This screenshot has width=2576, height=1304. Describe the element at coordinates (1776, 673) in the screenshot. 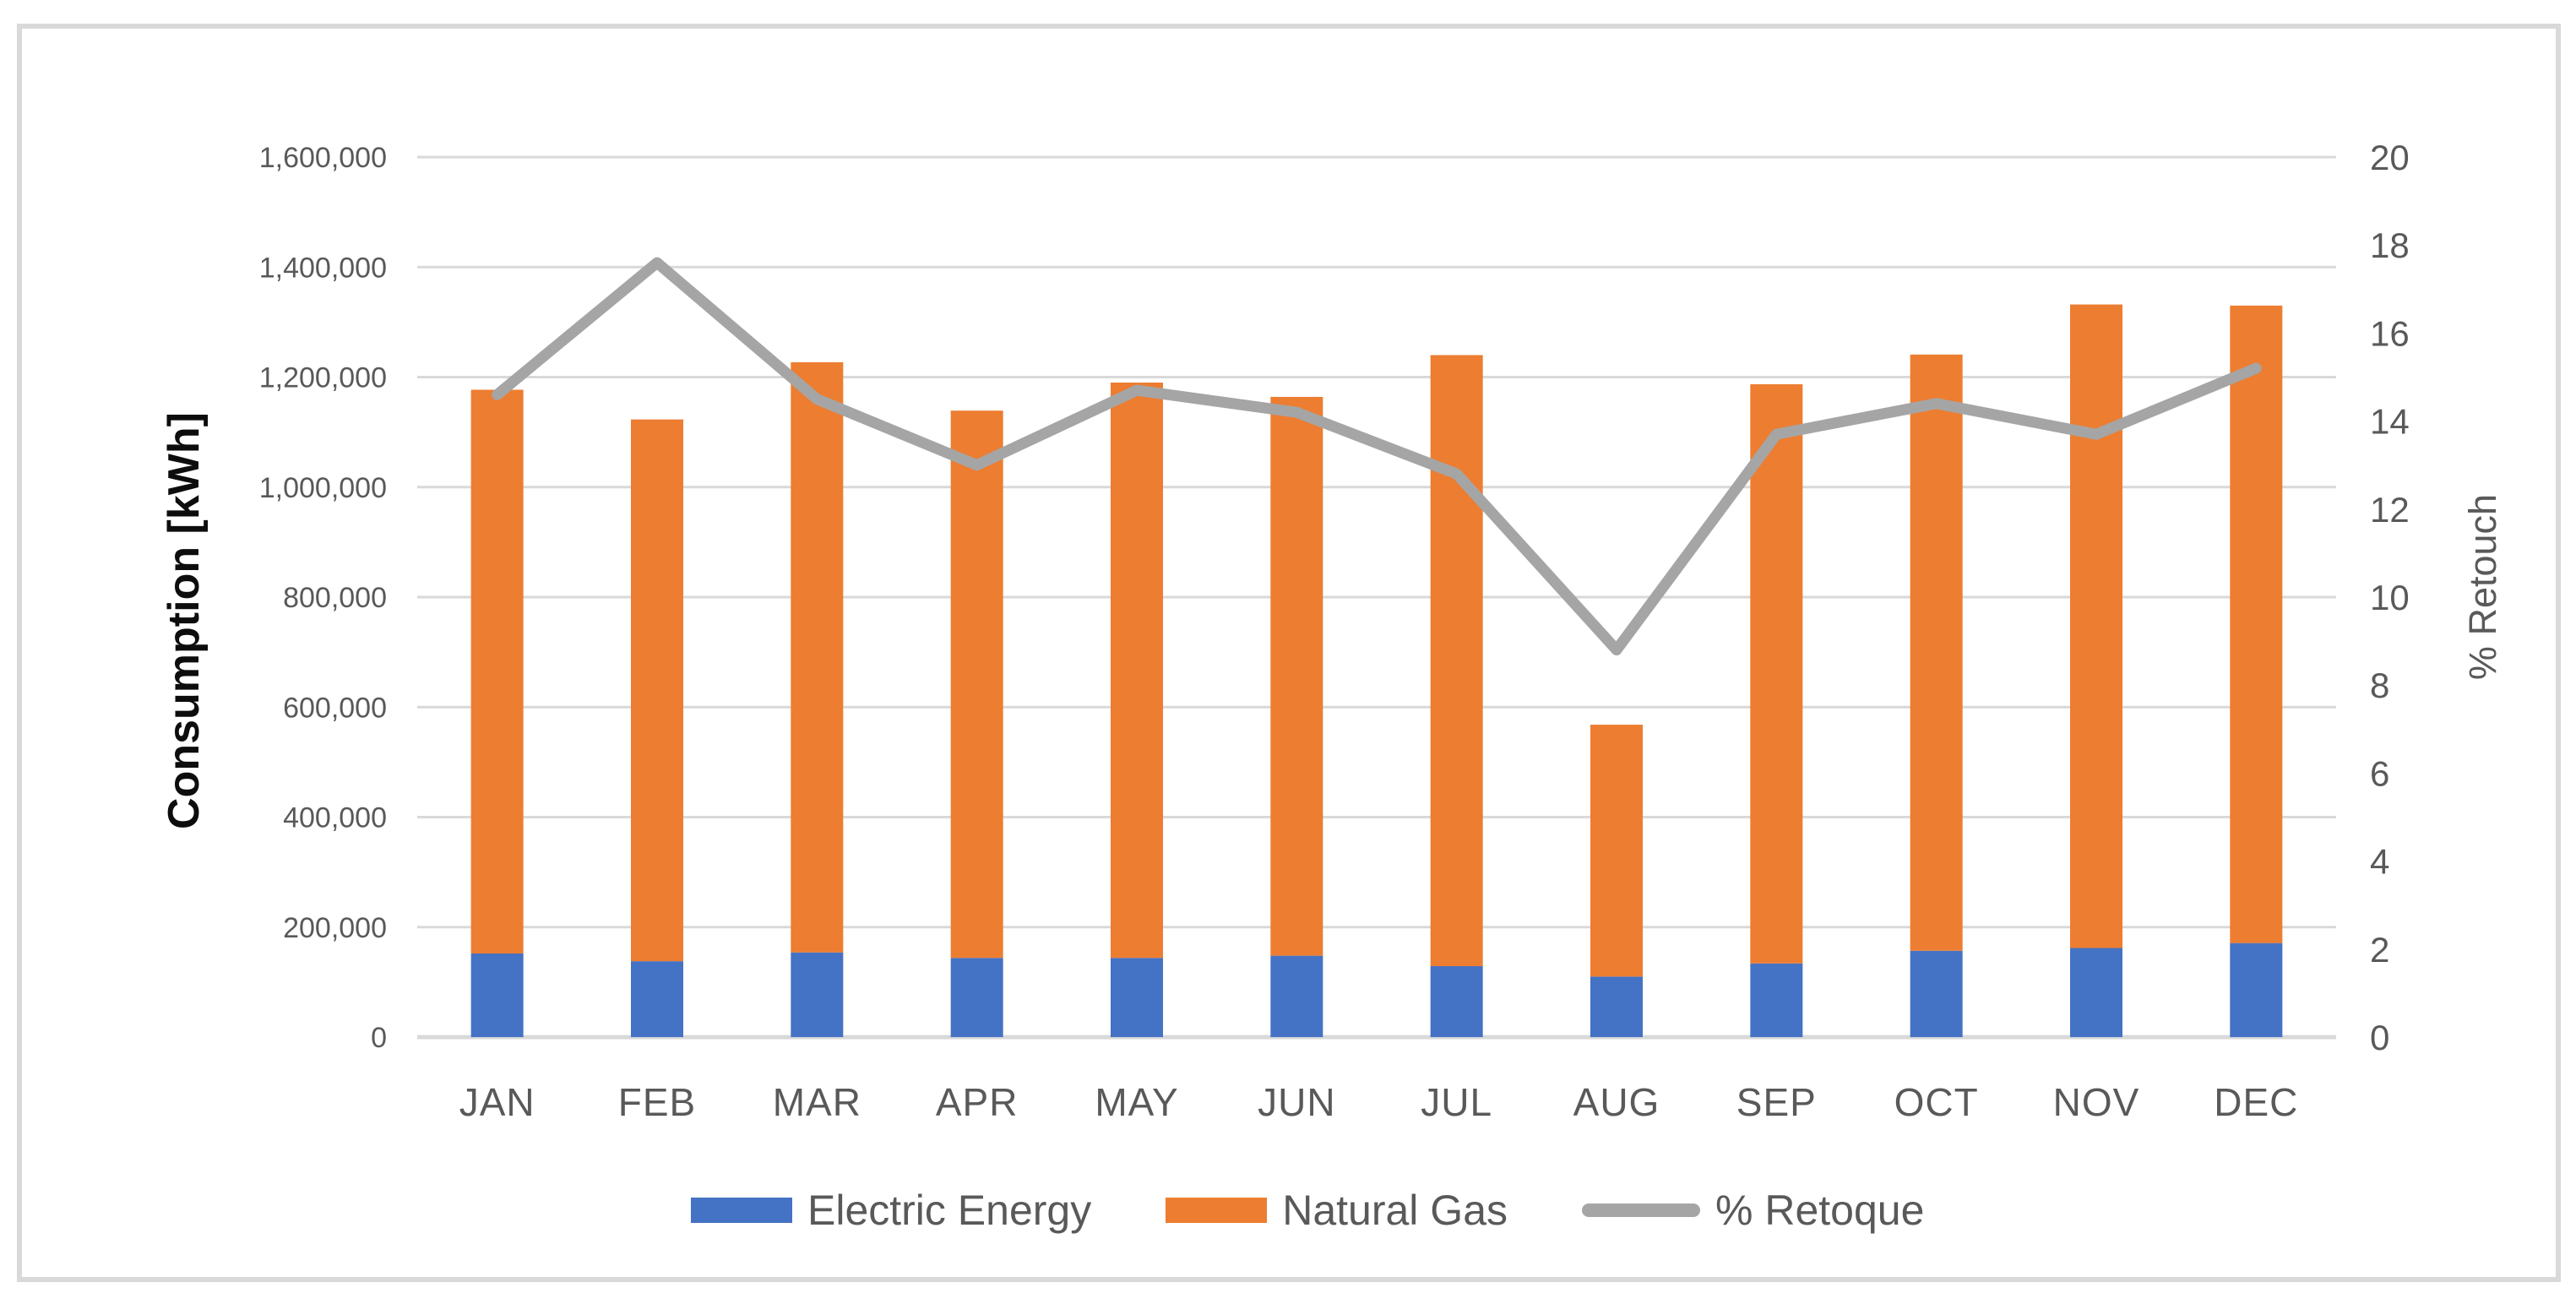

I see `bar-natural-gas-sep` at that location.